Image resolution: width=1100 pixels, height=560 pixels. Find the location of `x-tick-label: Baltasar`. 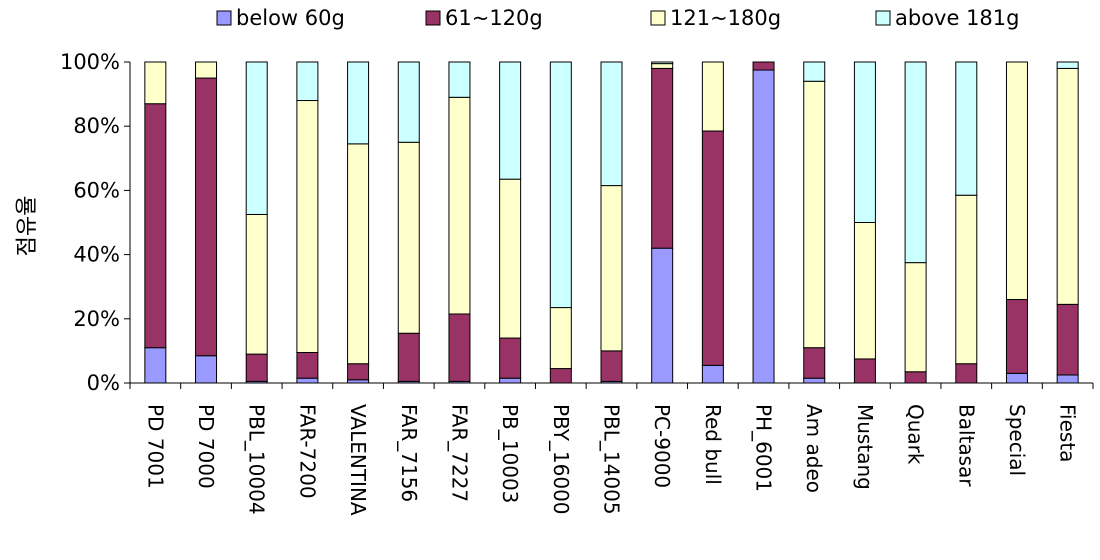

x-tick-label: Baltasar is located at coordinates (966, 445).